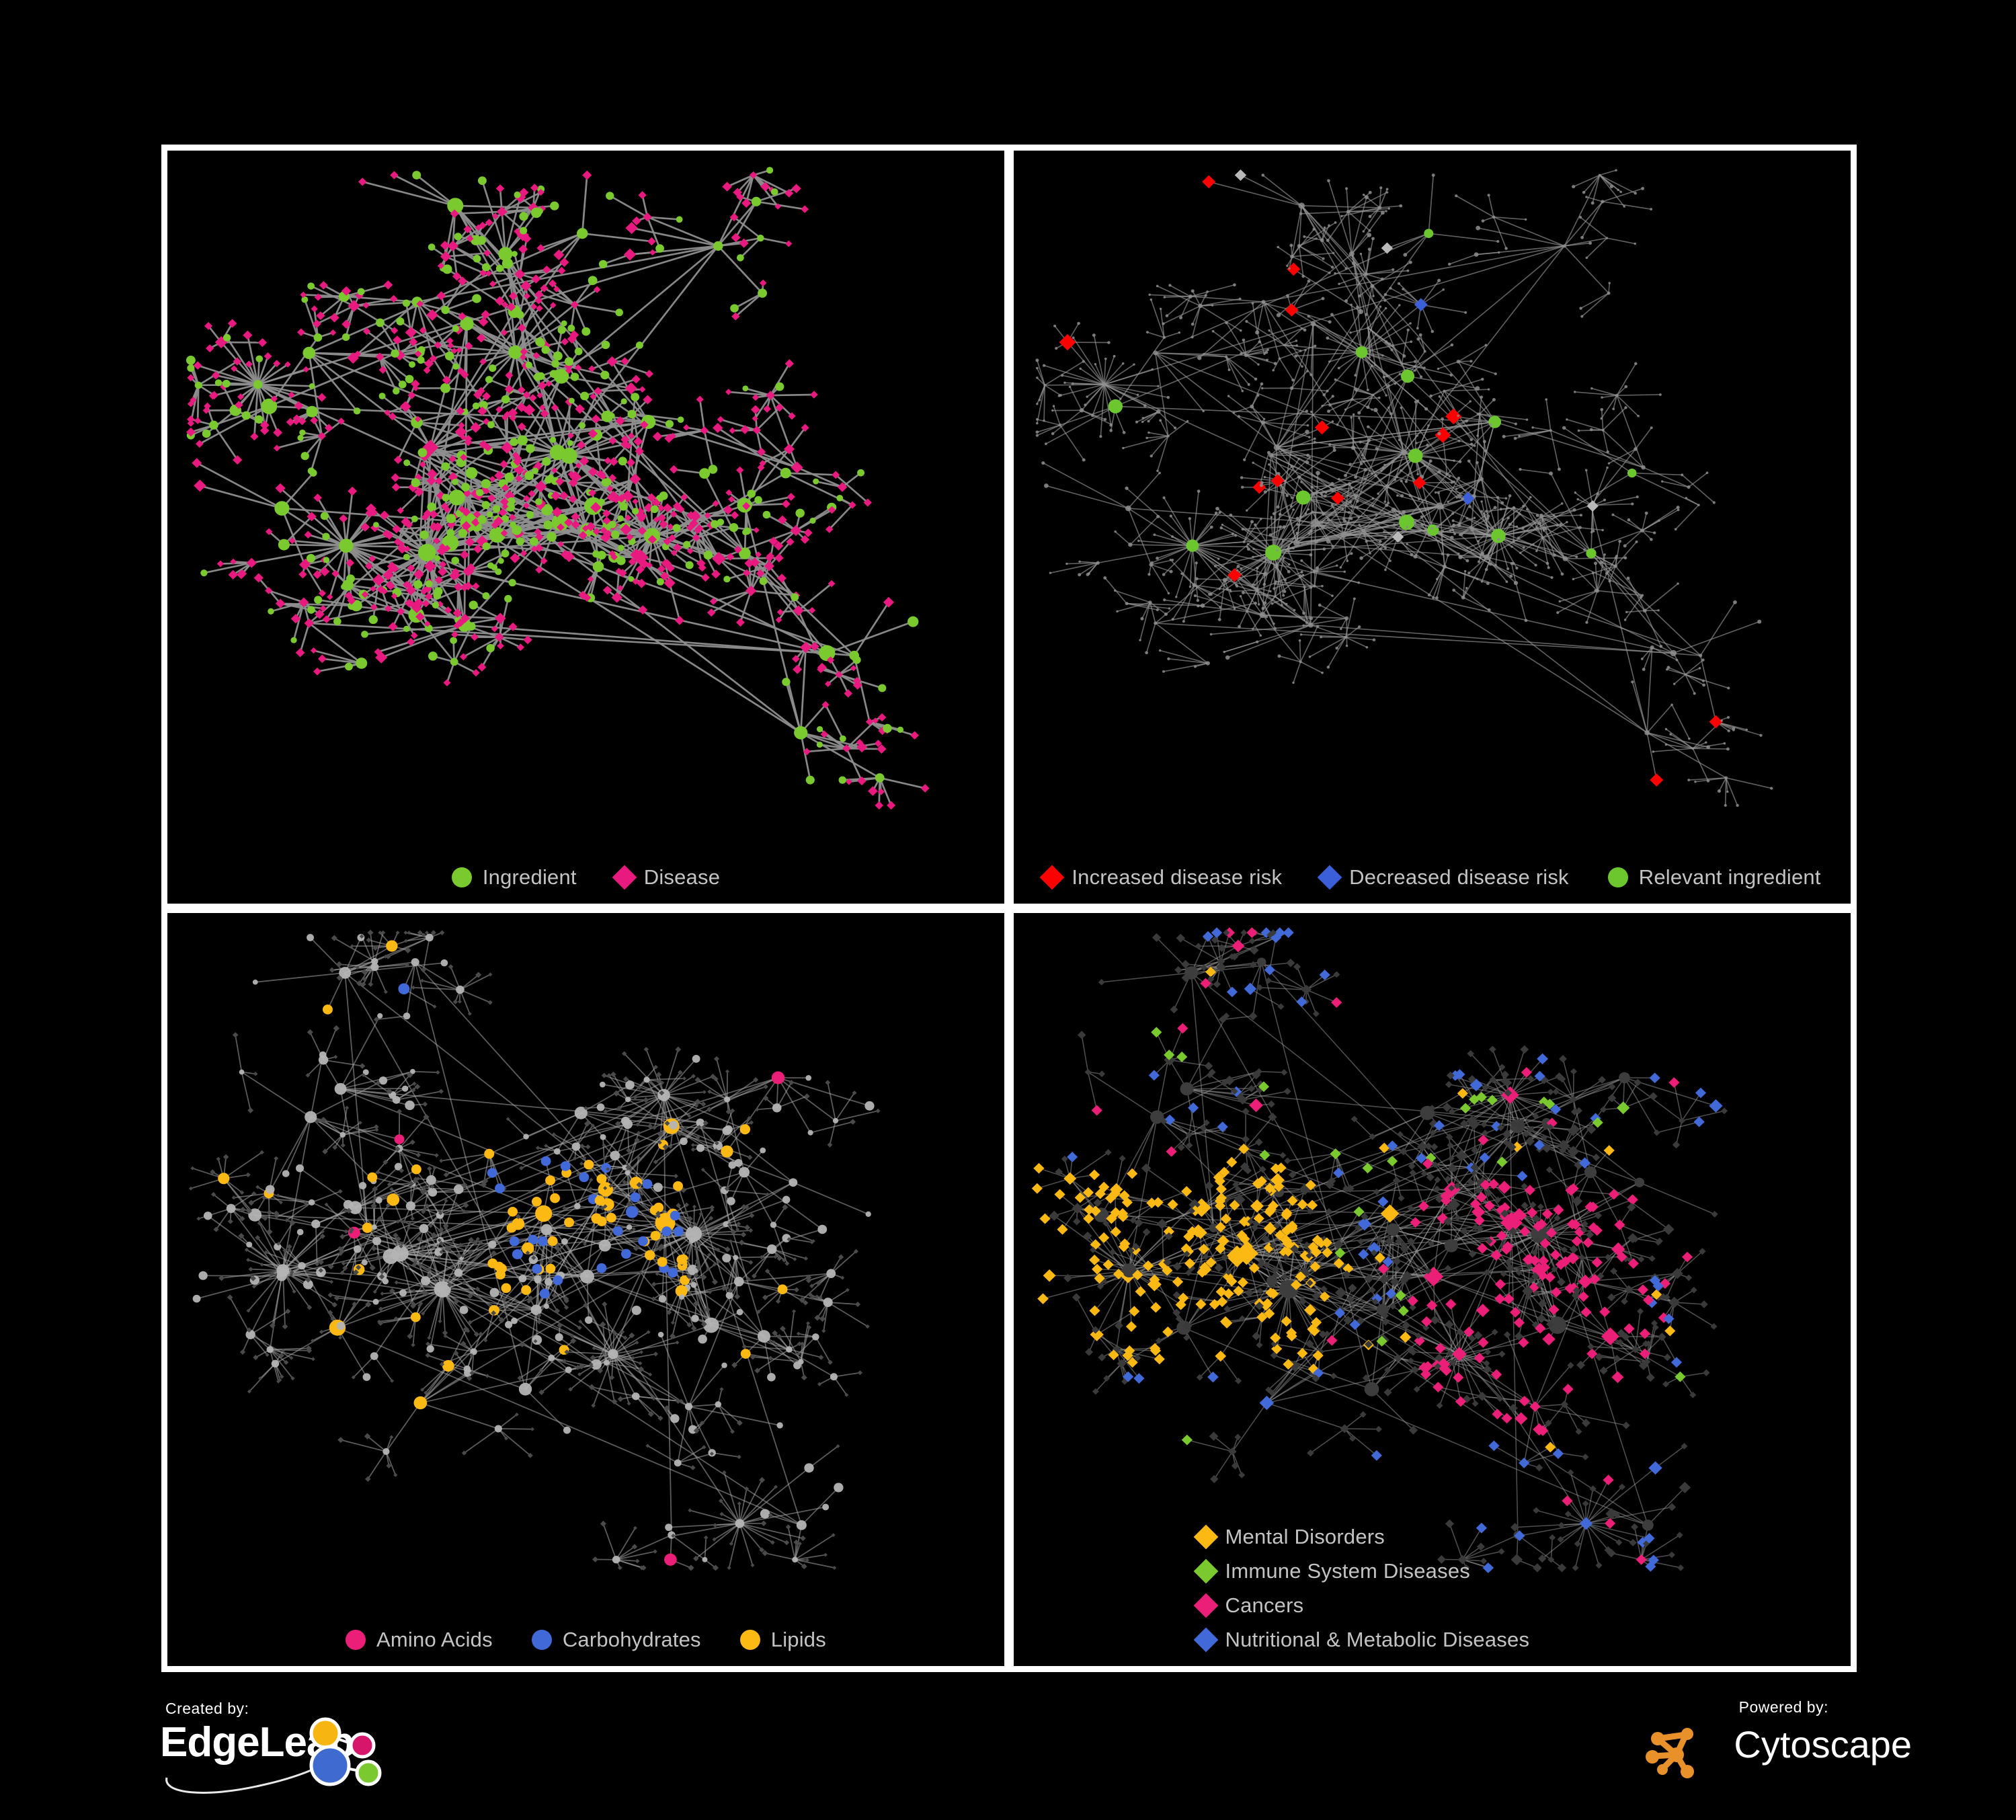  Describe the element at coordinates (1459, 877) in the screenshot. I see `legend-label: Decreased disease risk` at that location.